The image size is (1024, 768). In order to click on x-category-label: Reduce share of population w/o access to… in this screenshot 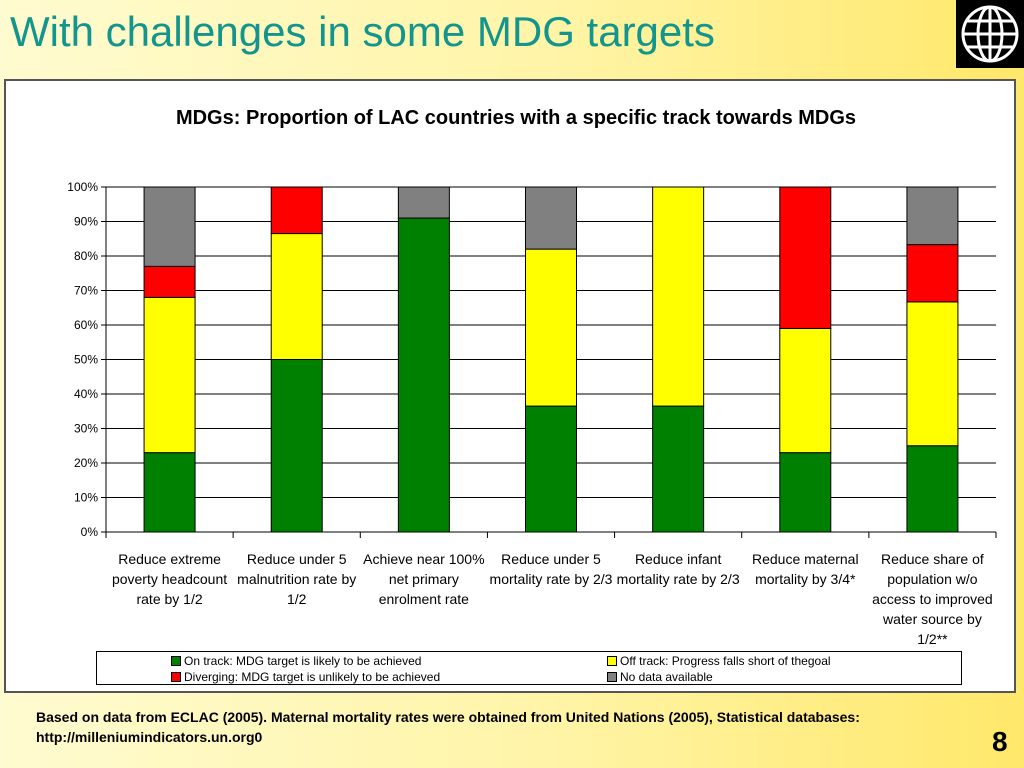, I will do `click(932, 599)`.